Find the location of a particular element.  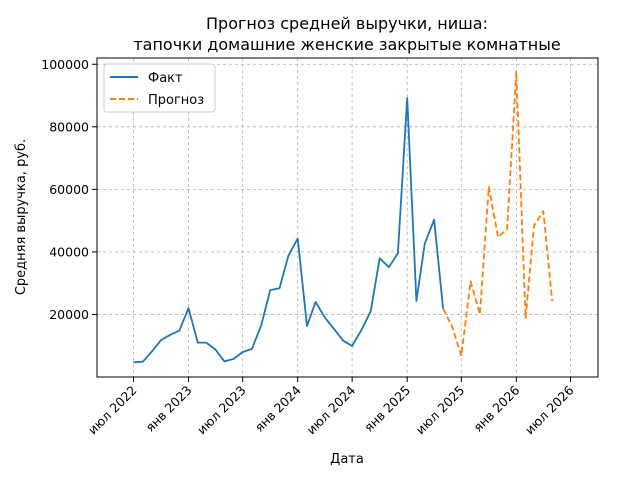

y-axis-label: Средняя выручка, руб. is located at coordinates (21, 217).